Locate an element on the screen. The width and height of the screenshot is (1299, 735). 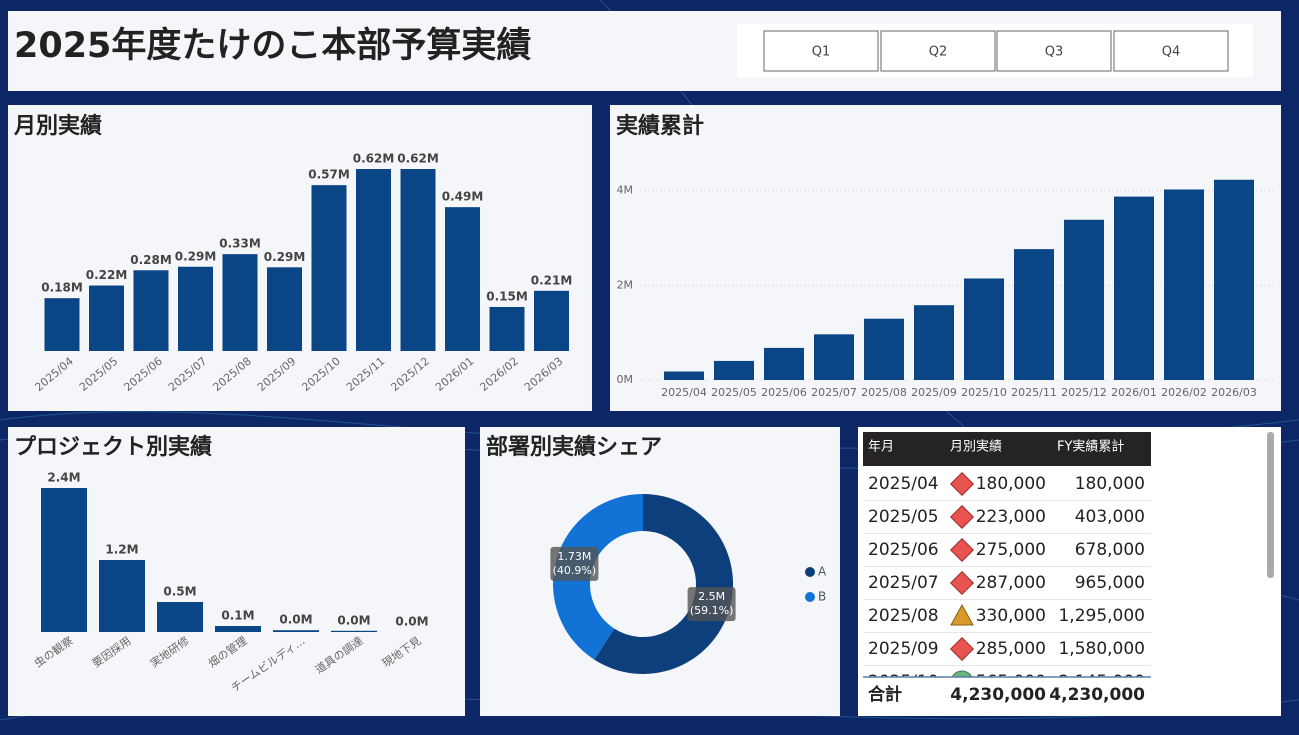
data-label: 0.21M is located at coordinates (552, 280).